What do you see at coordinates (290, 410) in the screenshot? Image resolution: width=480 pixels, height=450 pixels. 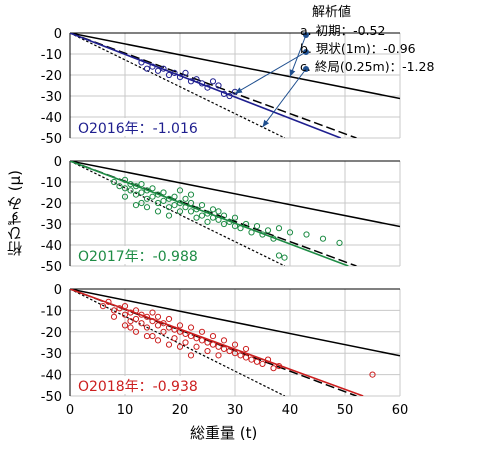 I see `panel-2-xtick-label: 40` at bounding box center [290, 410].